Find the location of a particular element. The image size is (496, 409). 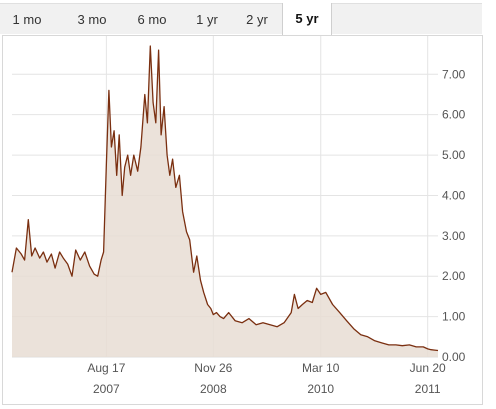

x-tick-year: 2011 is located at coordinates (428, 389).